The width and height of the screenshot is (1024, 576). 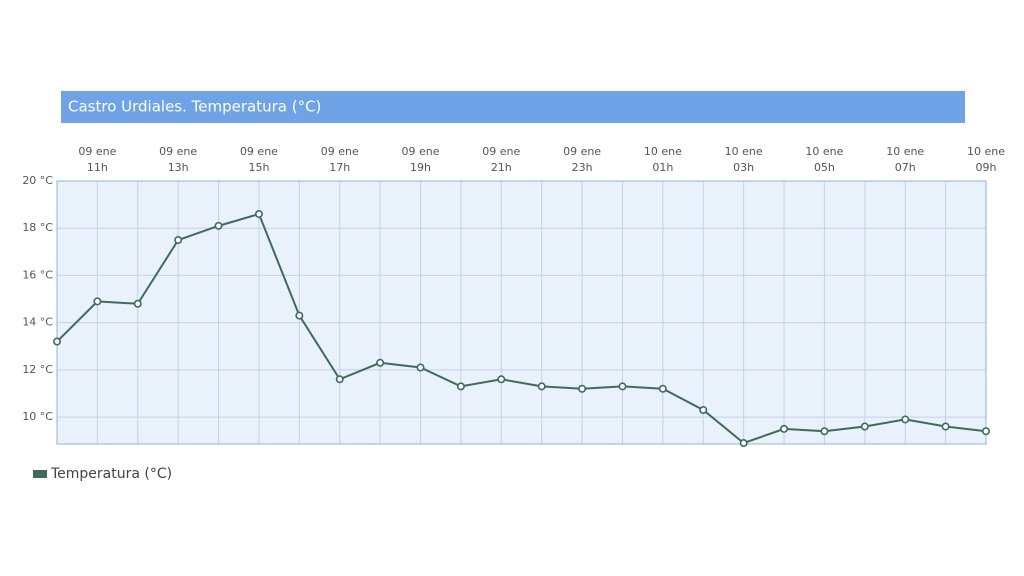 I want to click on x-tick-label: 05h, so click(x=824, y=167).